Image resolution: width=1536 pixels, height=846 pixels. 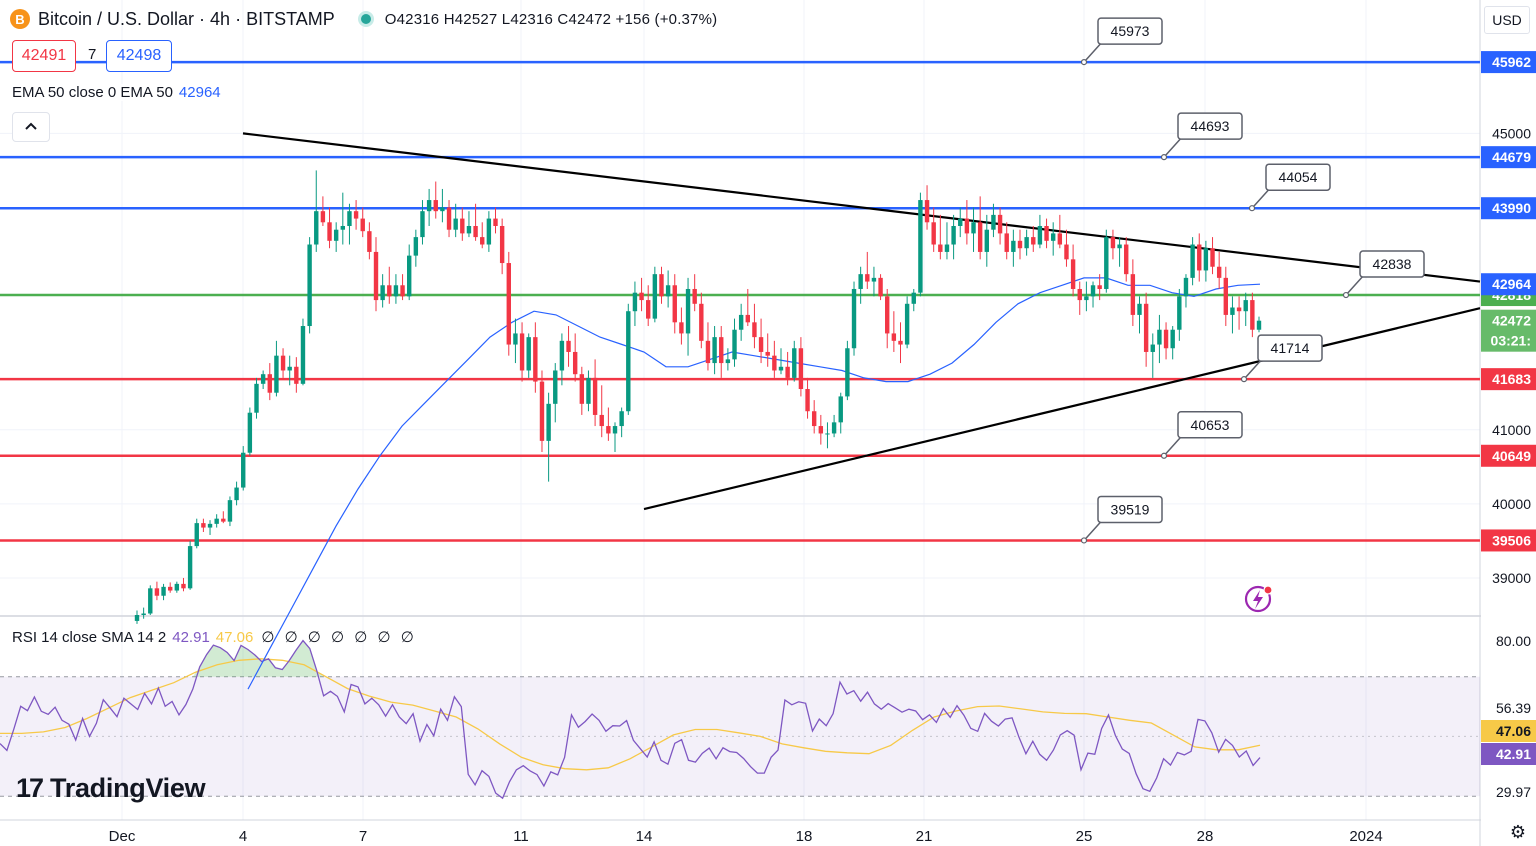 What do you see at coordinates (1507, 20) in the screenshot?
I see `currency-button: USD` at bounding box center [1507, 20].